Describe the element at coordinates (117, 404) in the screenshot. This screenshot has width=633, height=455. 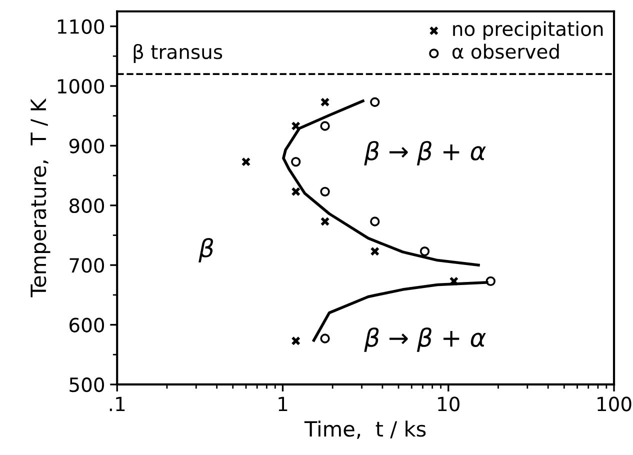
I see `x-tick-label: .1` at that location.